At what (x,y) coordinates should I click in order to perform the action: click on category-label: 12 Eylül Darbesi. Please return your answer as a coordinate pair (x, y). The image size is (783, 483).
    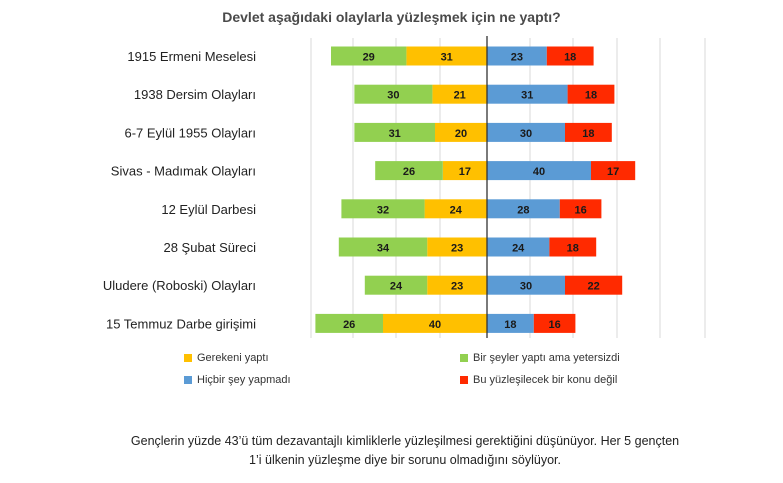
    Looking at the image, I should click on (208, 209).